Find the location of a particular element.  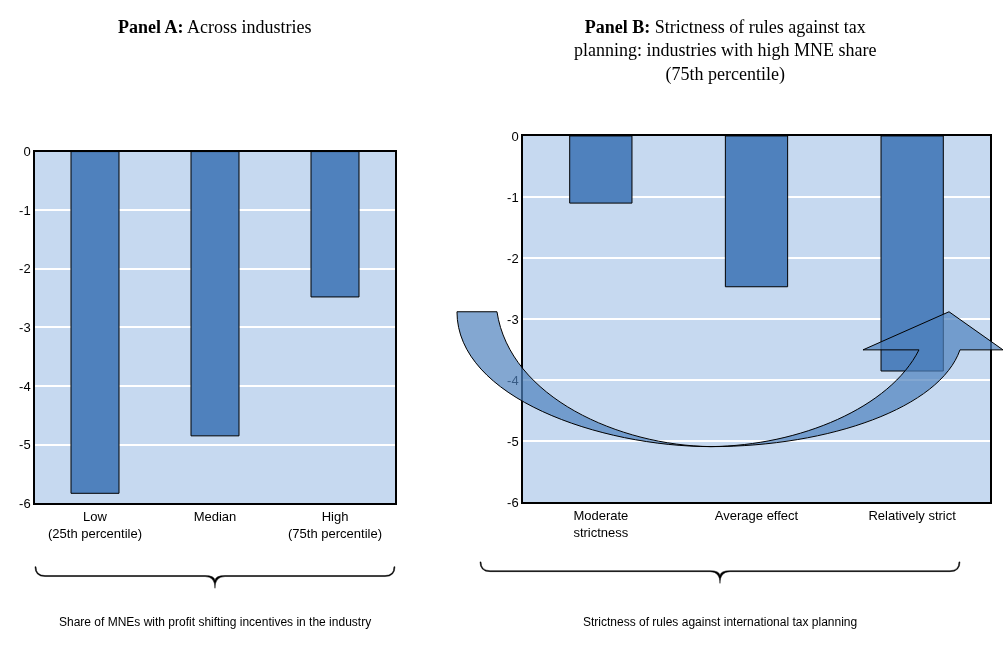

x-tick-label: Relatively strict is located at coordinates (912, 515).